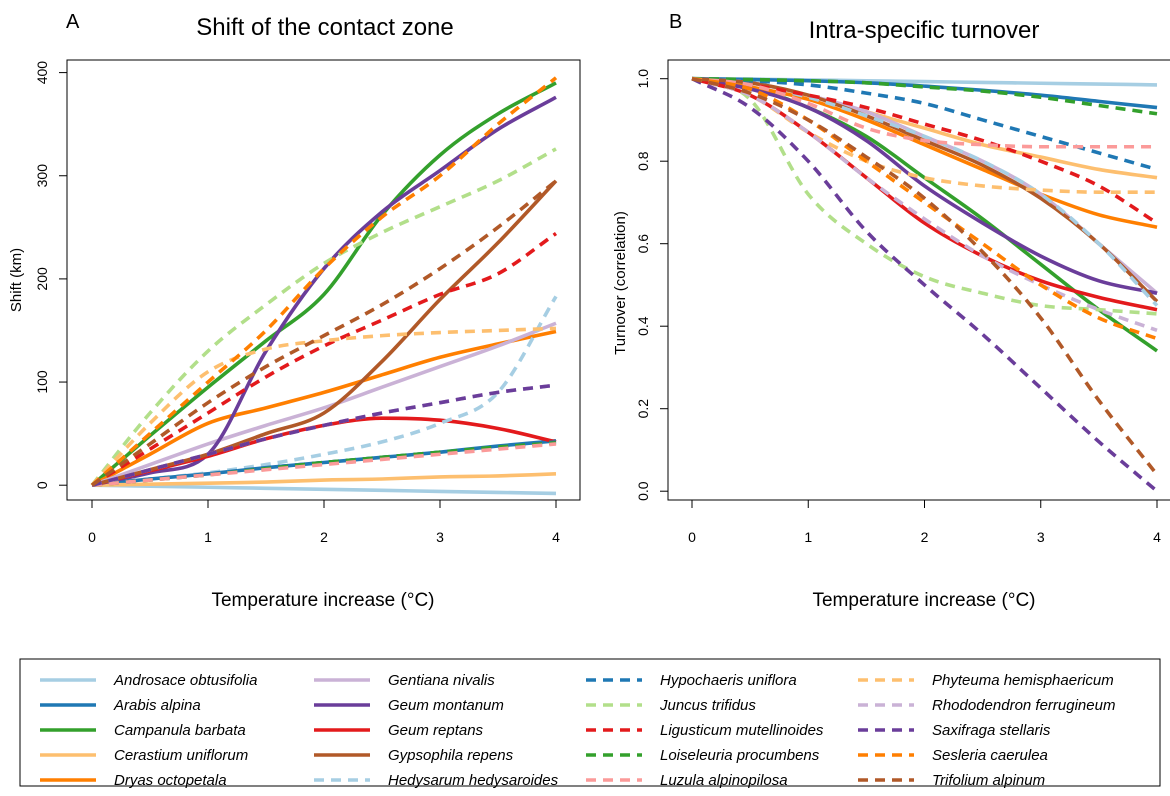  Describe the element at coordinates (181, 755) in the screenshot. I see `legend-label: Cerastium uniflorum` at that location.